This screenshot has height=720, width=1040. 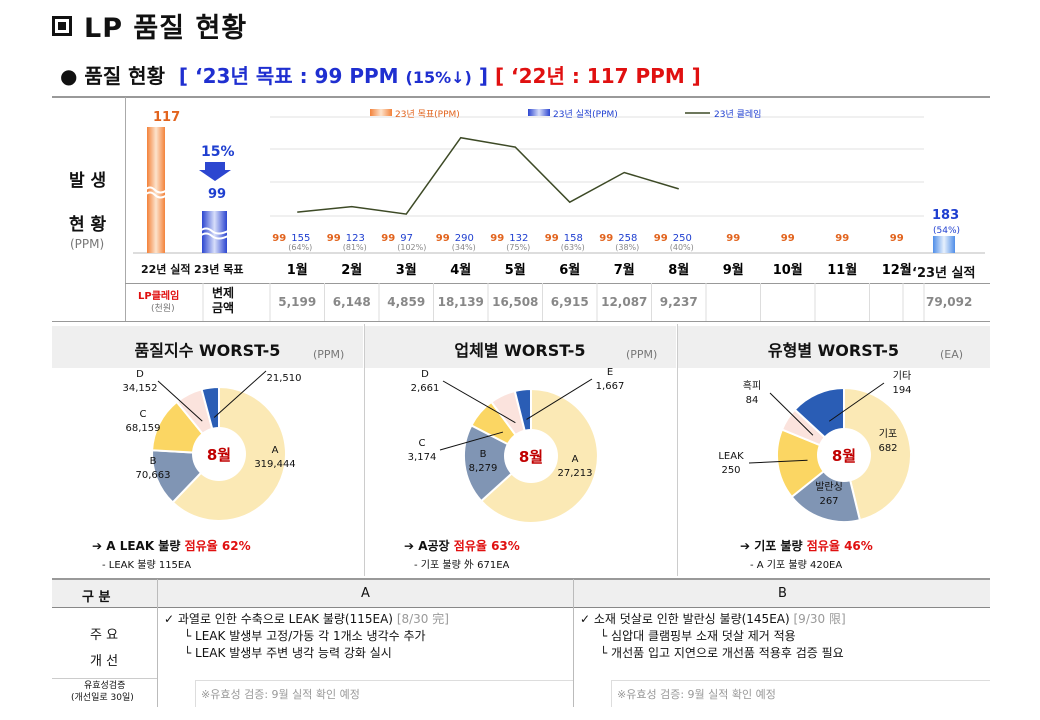 What do you see at coordinates (365, 593) in the screenshot?
I see `col-a: A` at bounding box center [365, 593].